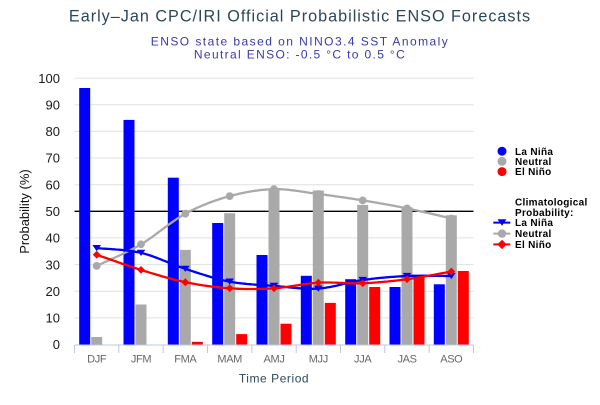  What do you see at coordinates (274, 360) in the screenshot?
I see `svg-text: AMJ` at bounding box center [274, 360].